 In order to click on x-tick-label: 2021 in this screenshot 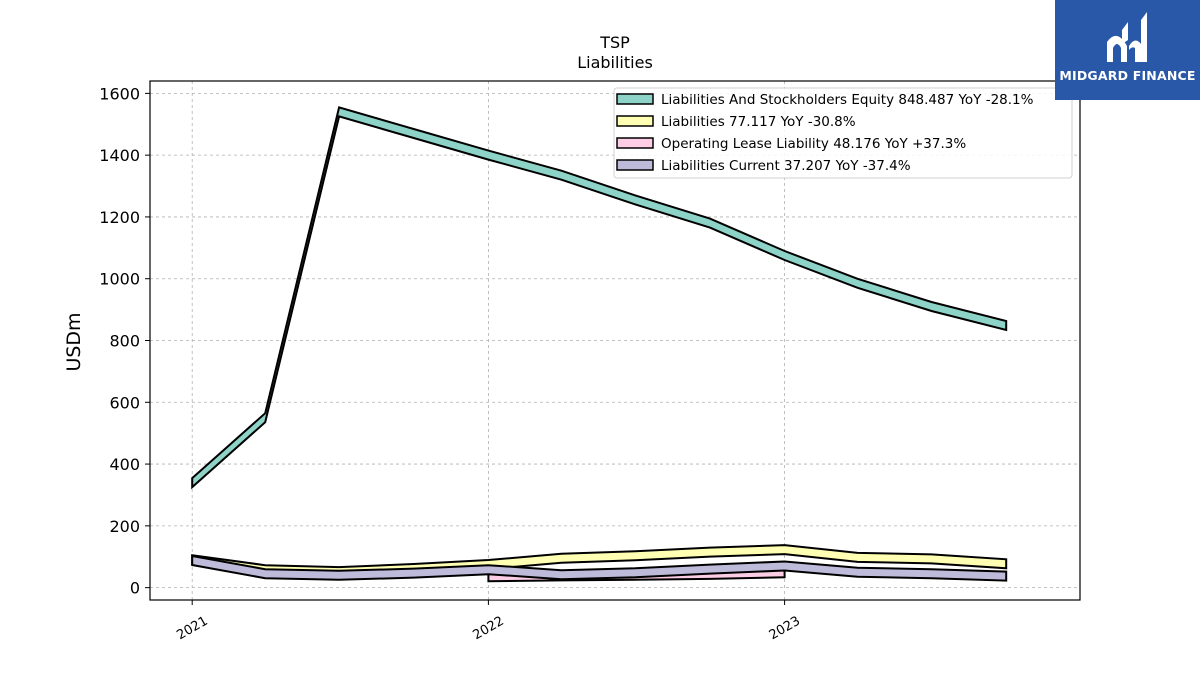, I will do `click(192, 629)`.